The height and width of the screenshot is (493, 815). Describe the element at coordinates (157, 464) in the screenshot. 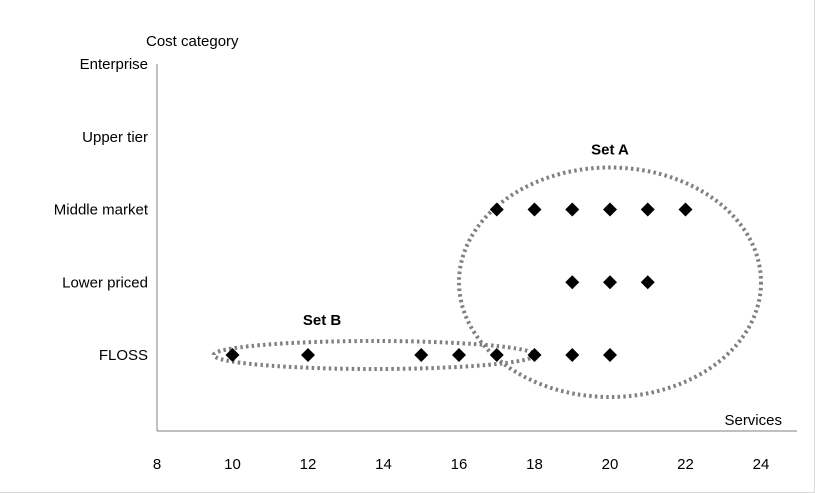

I see `x-tick-label: 8` at that location.